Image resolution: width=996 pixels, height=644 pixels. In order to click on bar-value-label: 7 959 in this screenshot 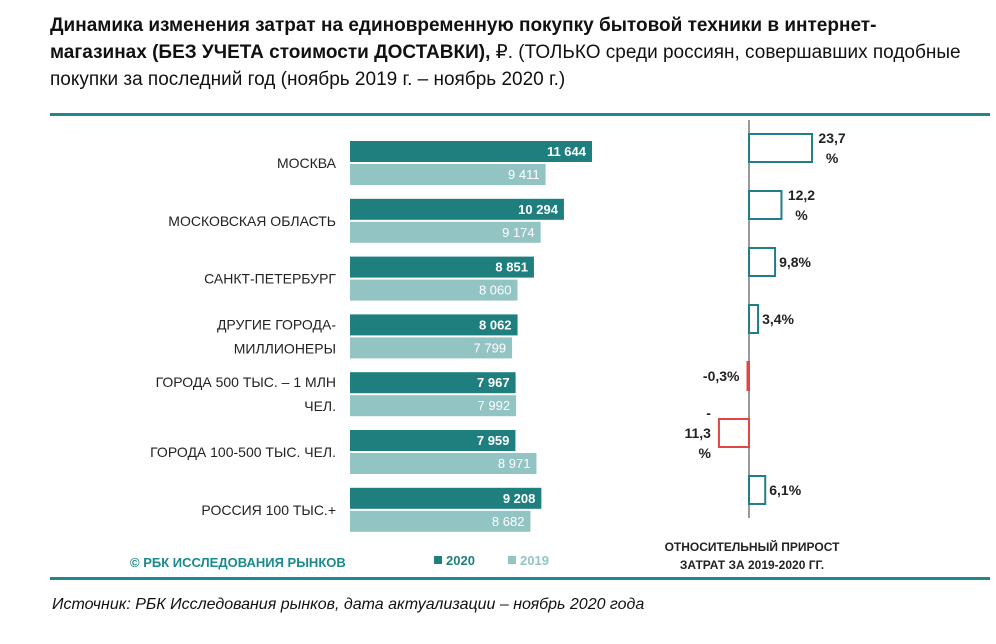, I will do `click(493, 440)`.